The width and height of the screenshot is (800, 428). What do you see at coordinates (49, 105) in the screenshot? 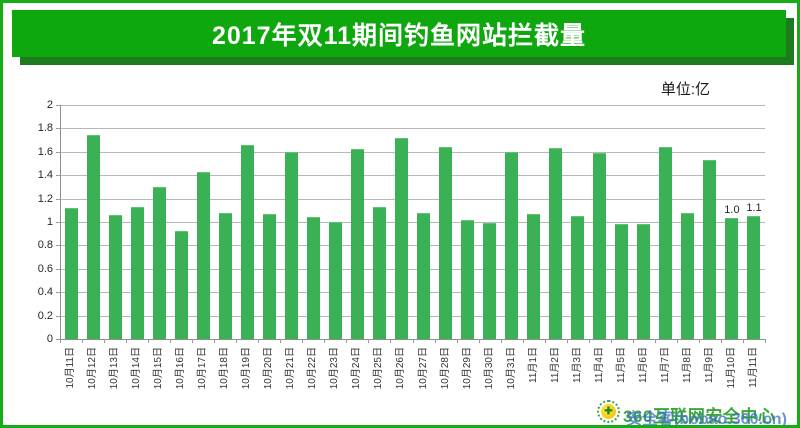
I see `y-axis-tick-label: 2` at bounding box center [49, 105].